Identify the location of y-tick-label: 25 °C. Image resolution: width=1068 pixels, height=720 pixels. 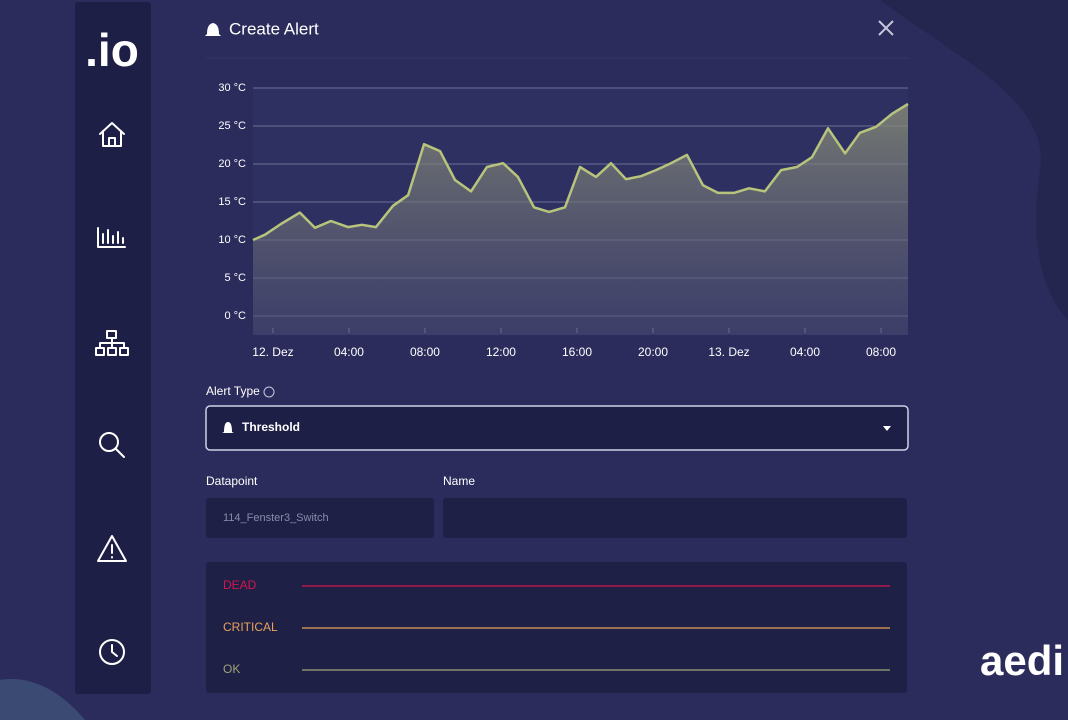
(232, 126).